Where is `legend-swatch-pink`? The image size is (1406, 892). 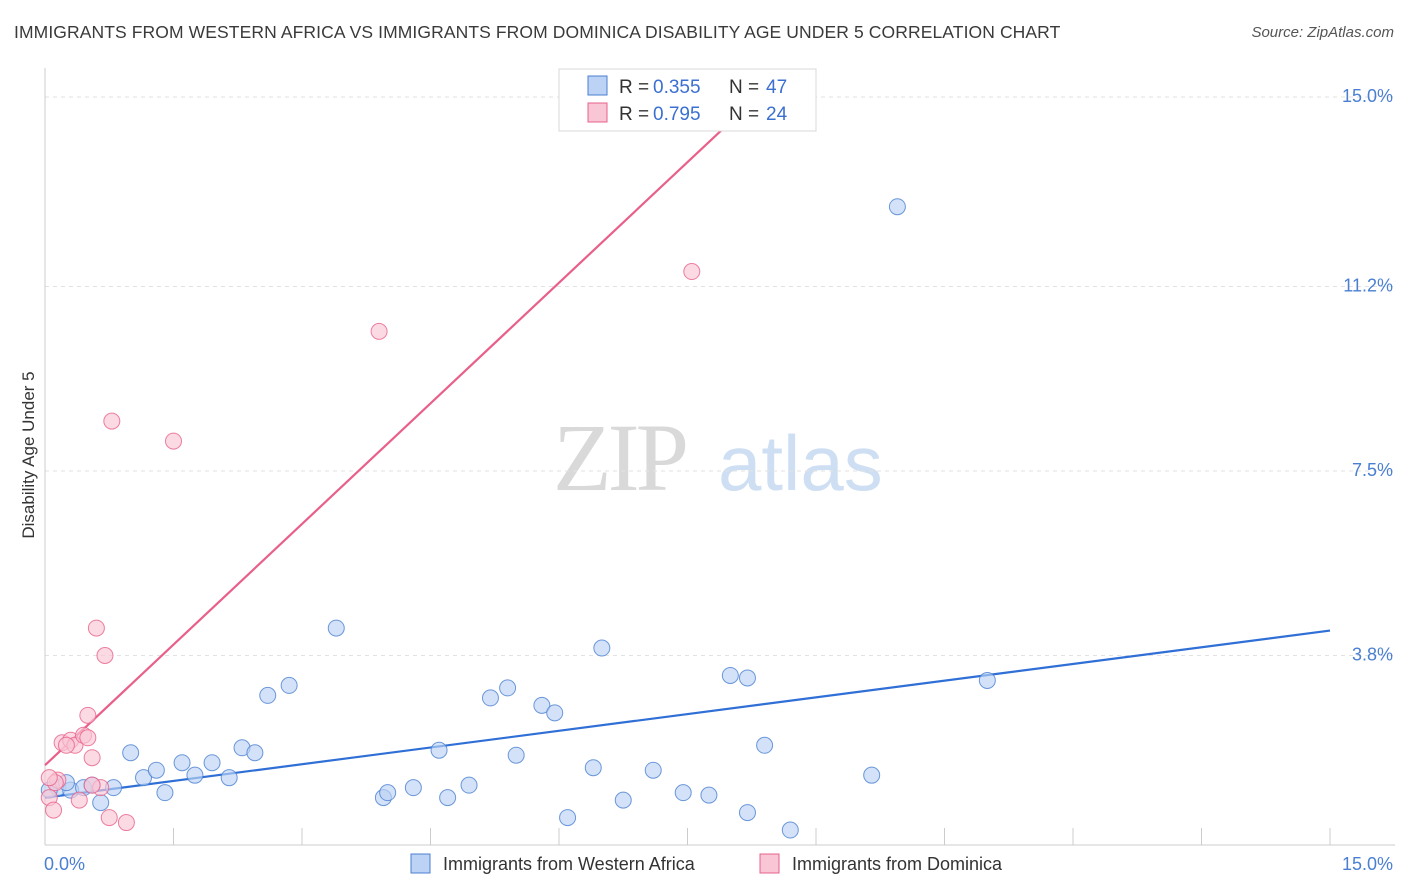 legend-swatch-pink is located at coordinates (597, 112).